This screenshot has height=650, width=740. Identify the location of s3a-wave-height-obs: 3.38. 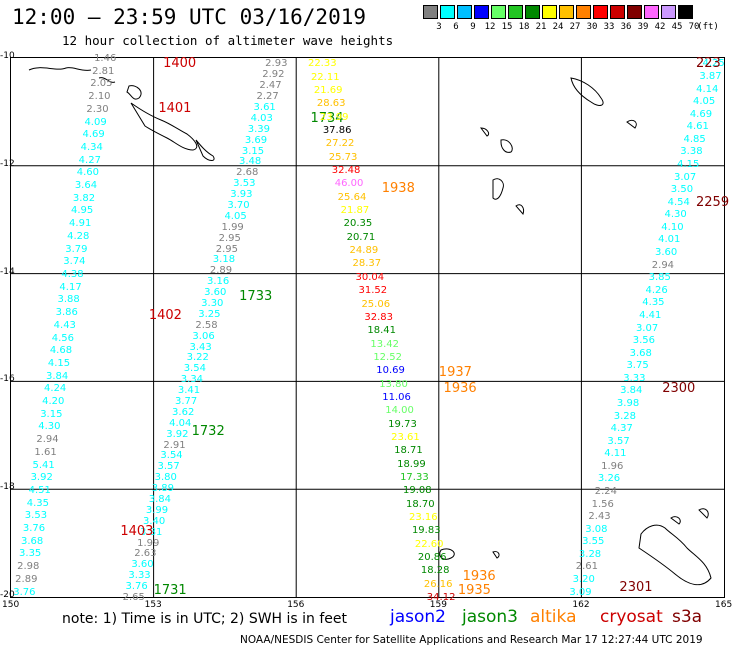
(691, 152).